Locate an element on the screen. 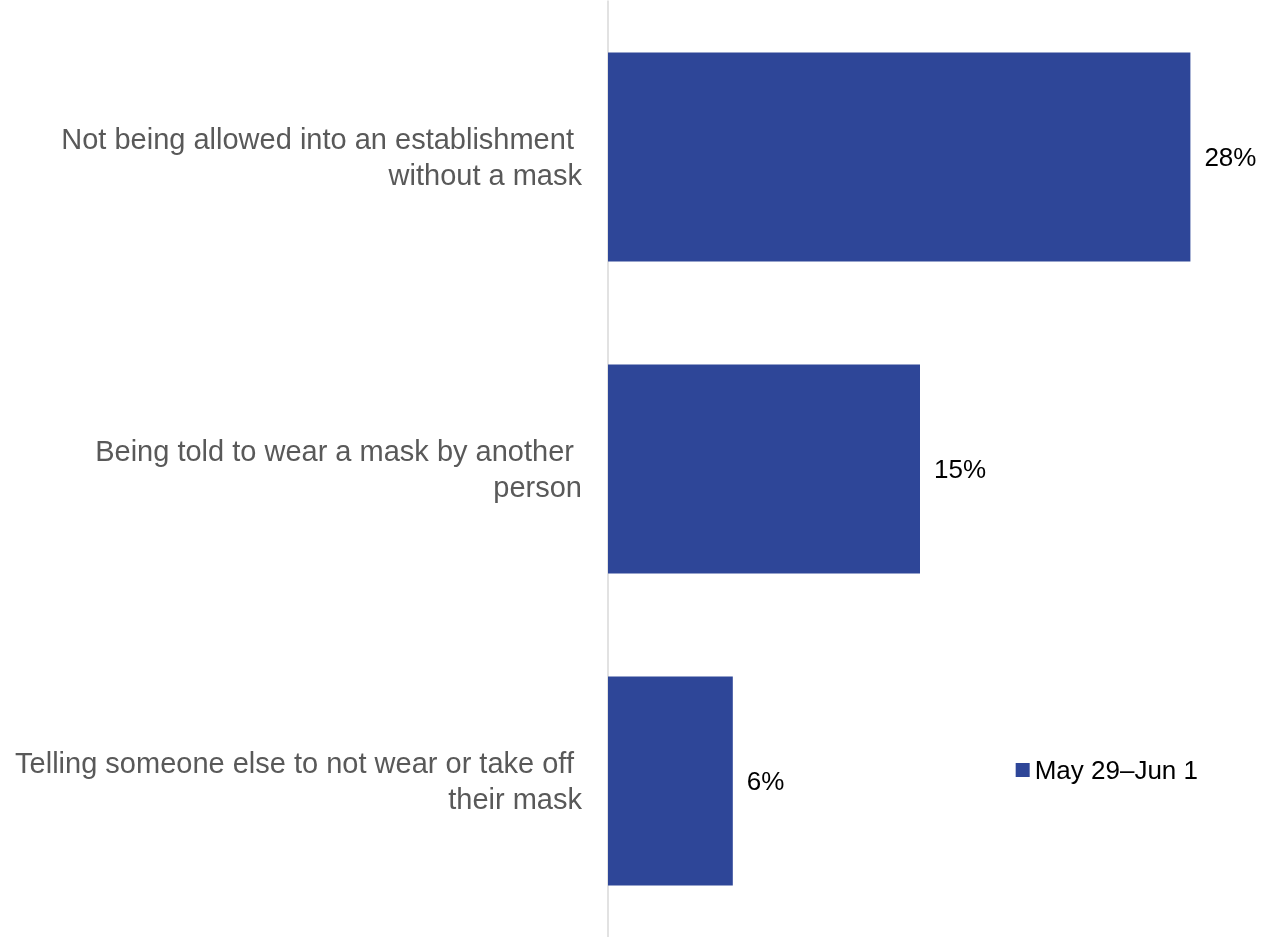  data-label: 28% is located at coordinates (1230, 157).